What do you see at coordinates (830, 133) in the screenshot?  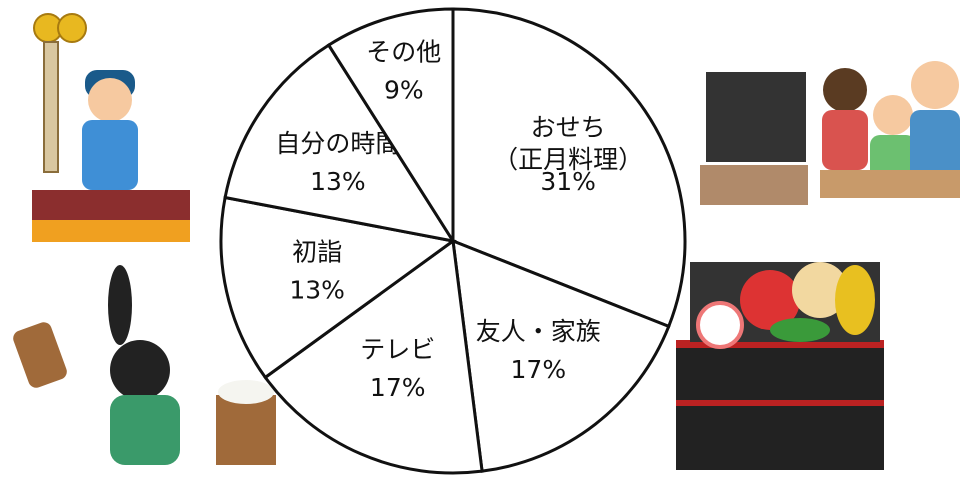 I see `tv-illustration` at bounding box center [830, 133].